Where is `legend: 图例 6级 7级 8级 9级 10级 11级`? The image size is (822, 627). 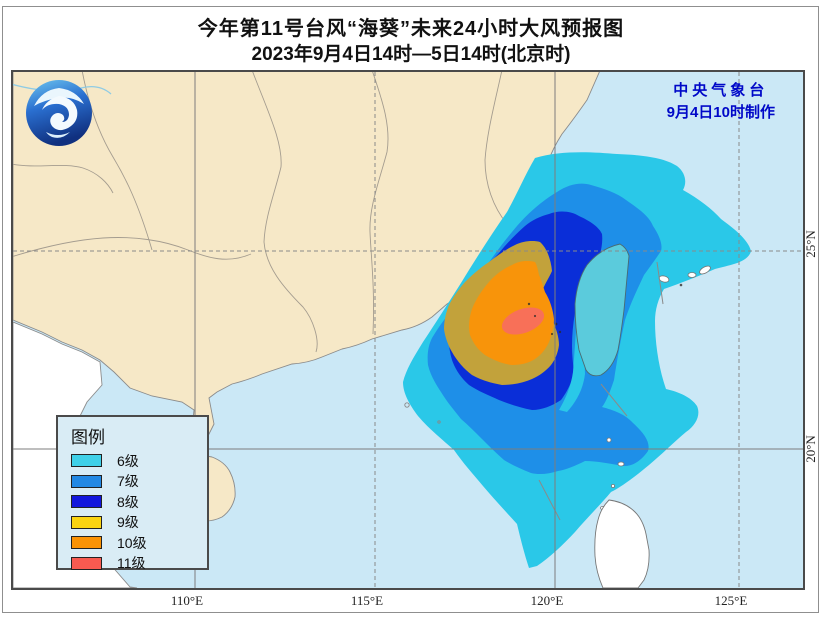 legend: 图例 6级 7级 8级 9级 10级 11级 is located at coordinates (132, 493).